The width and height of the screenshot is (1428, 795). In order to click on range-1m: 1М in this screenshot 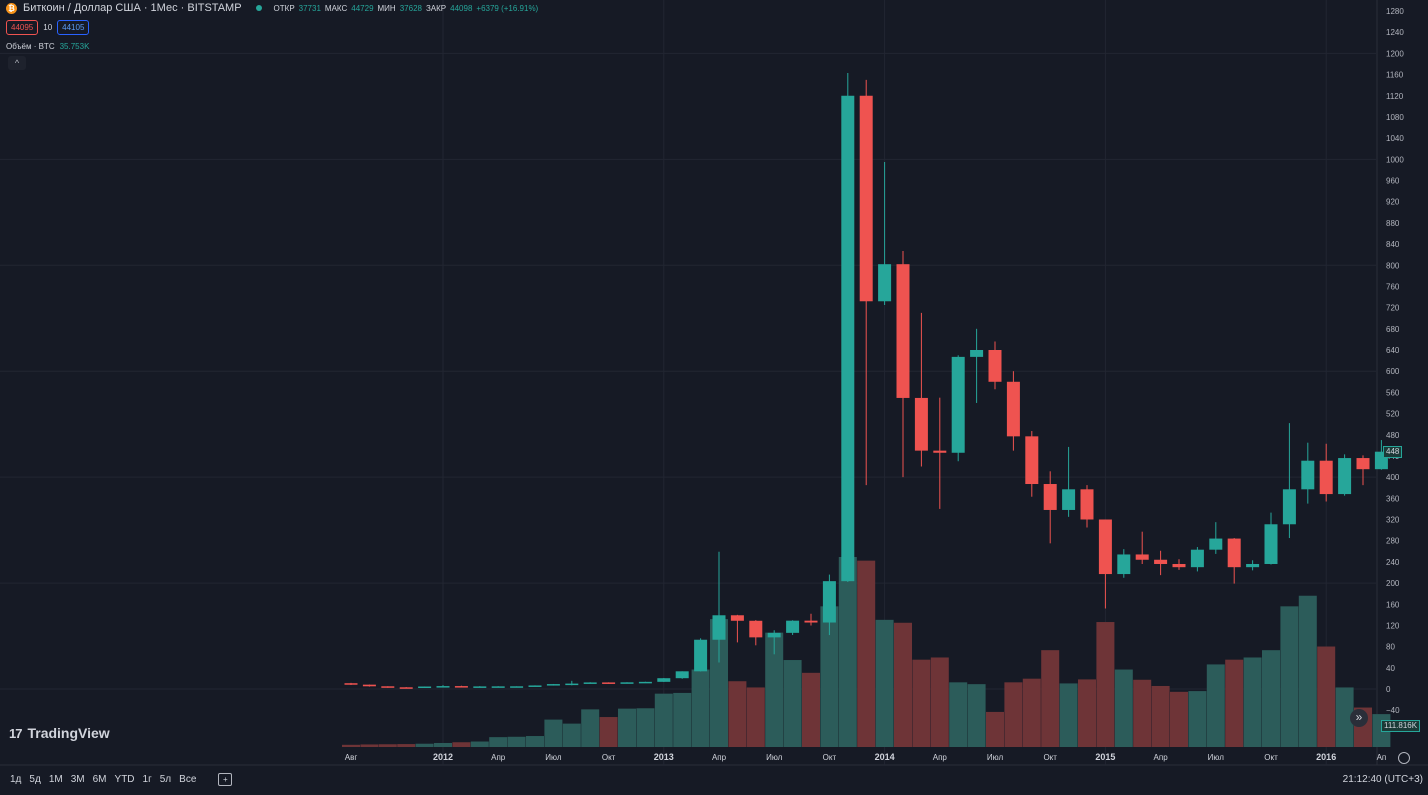, I will do `click(55, 779)`.